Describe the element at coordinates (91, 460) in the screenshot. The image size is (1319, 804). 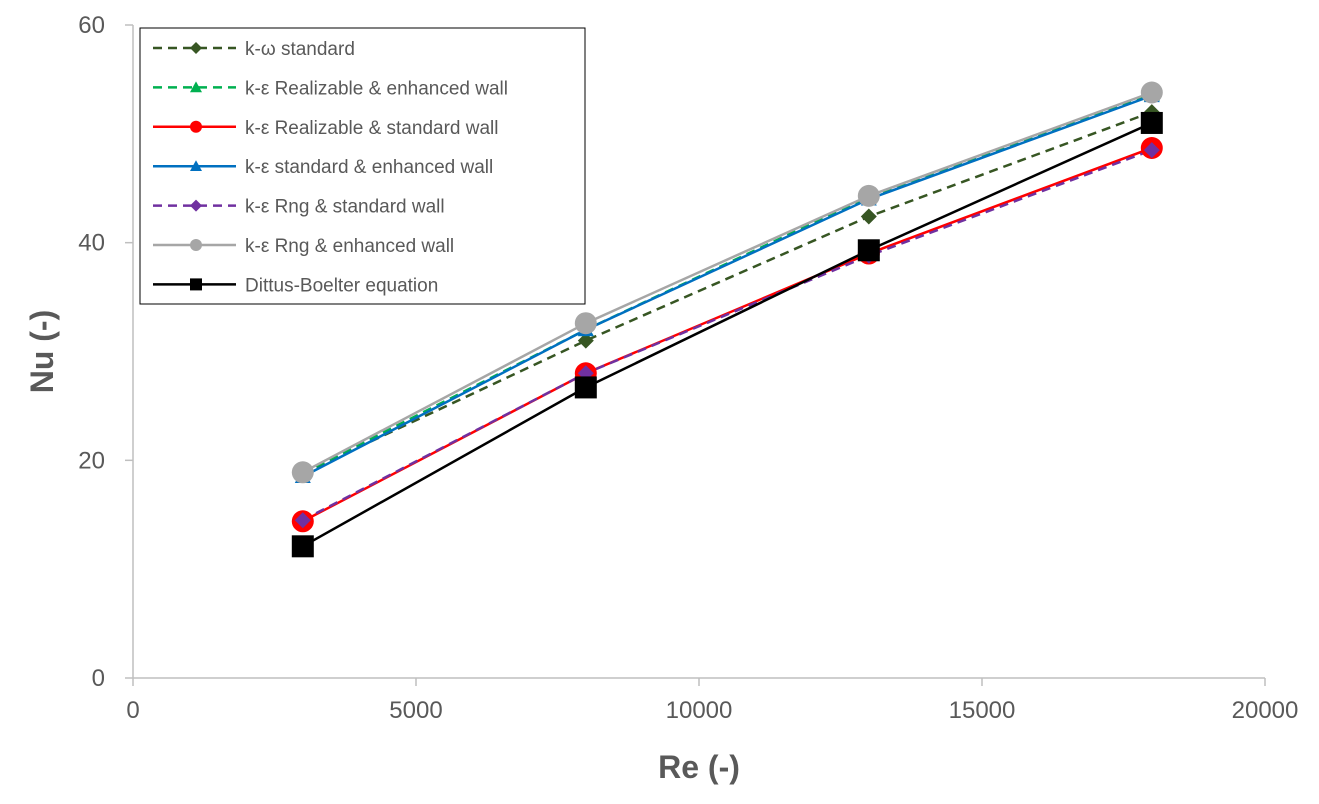
I see `y-tick-label: 20` at that location.